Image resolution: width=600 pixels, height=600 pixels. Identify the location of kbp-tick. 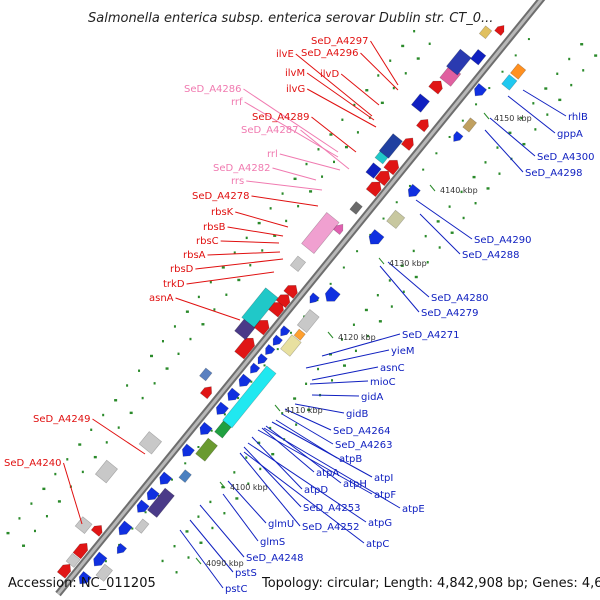
(330, 335).